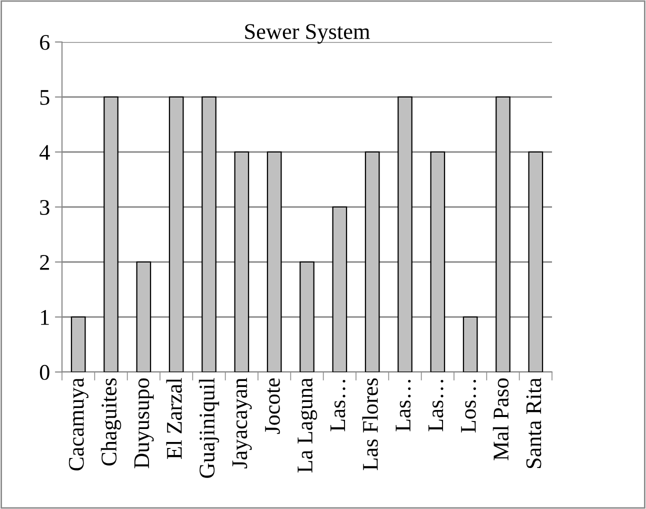 The height and width of the screenshot is (509, 646). I want to click on x-tick-label: Cacamuya, so click(78, 424).